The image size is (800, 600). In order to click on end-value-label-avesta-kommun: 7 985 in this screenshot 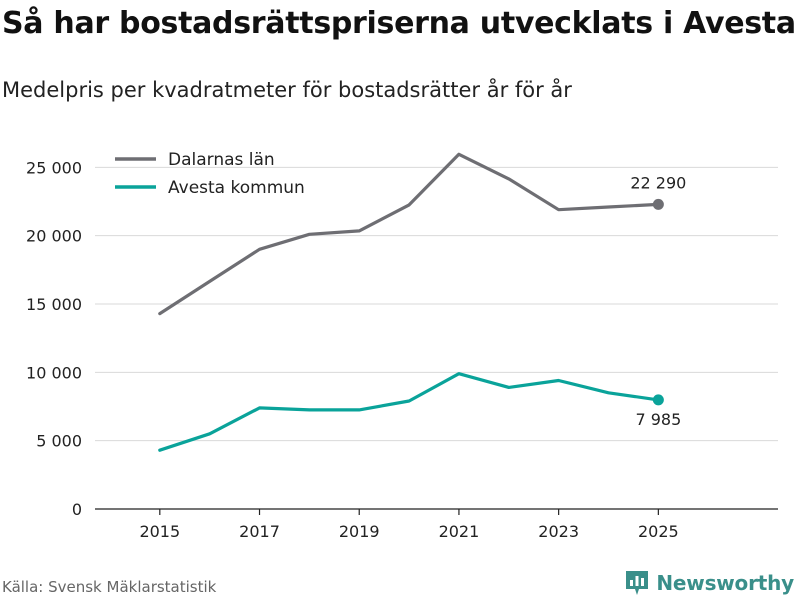, I will do `click(658, 419)`.